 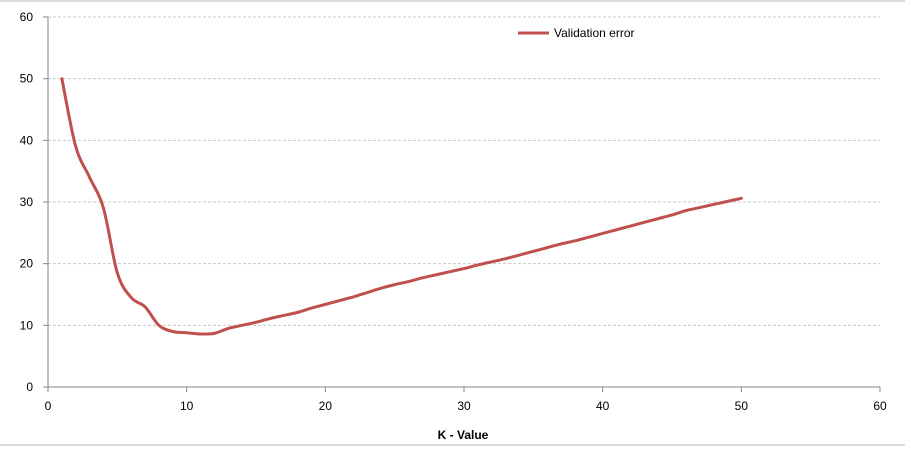 What do you see at coordinates (27, 79) in the screenshot?
I see `y-tick-label-50: 50` at bounding box center [27, 79].